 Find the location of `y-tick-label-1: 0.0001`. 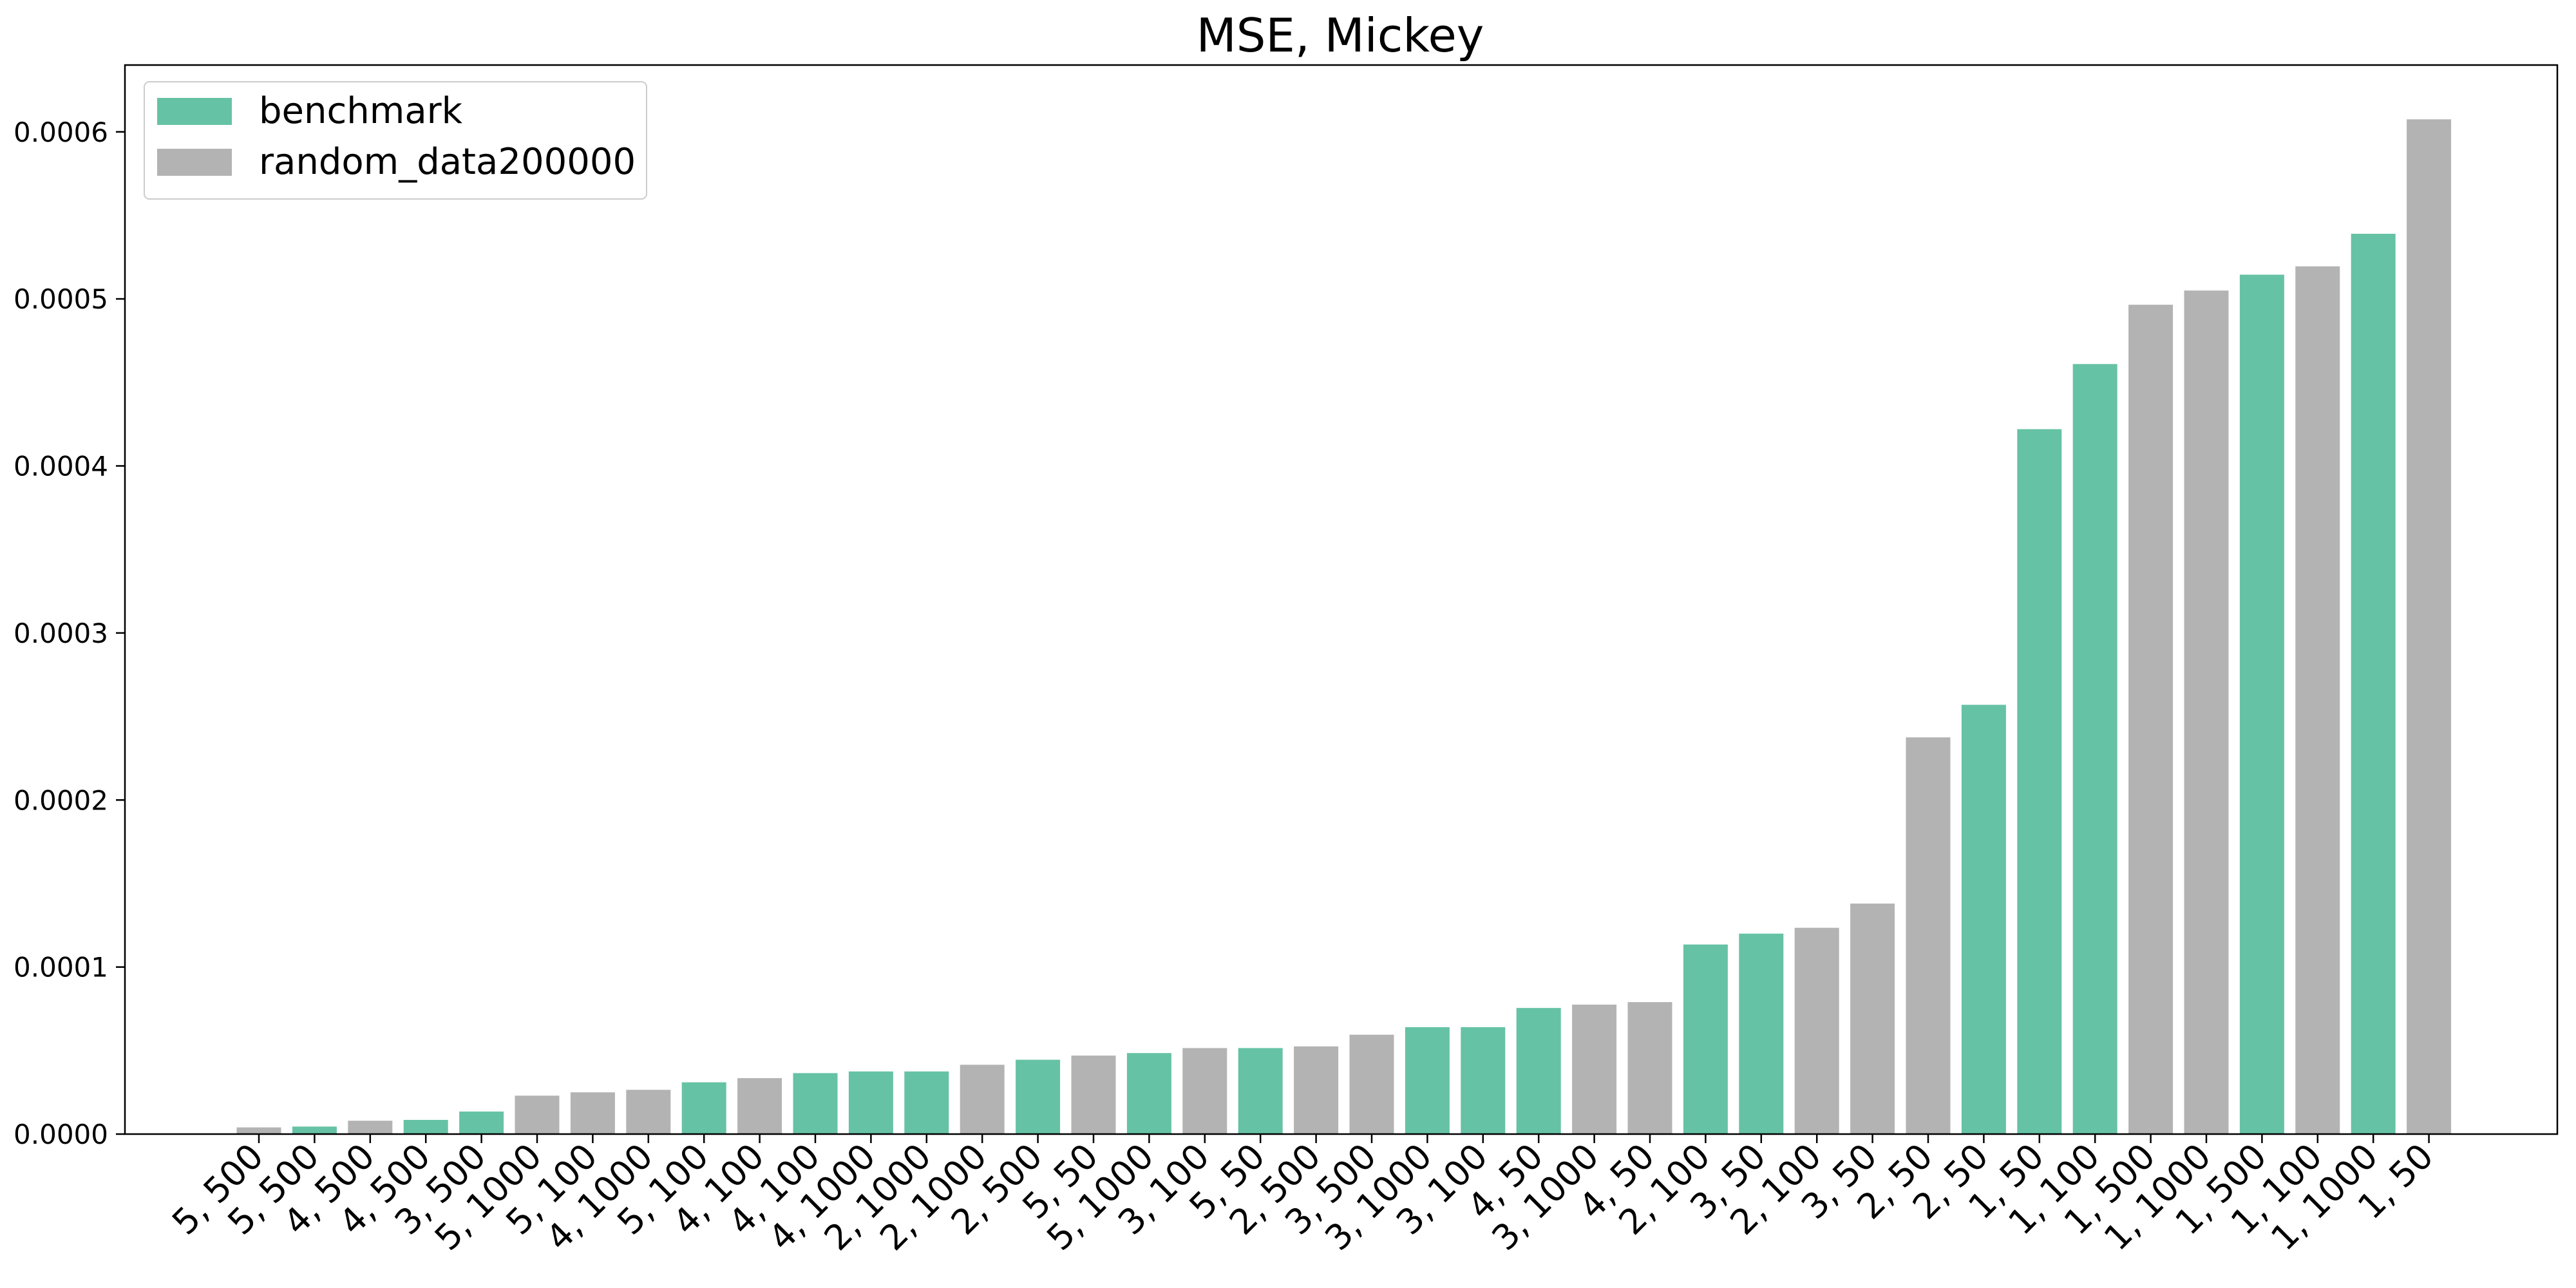

y-tick-label-1: 0.0001 is located at coordinates (61, 968).